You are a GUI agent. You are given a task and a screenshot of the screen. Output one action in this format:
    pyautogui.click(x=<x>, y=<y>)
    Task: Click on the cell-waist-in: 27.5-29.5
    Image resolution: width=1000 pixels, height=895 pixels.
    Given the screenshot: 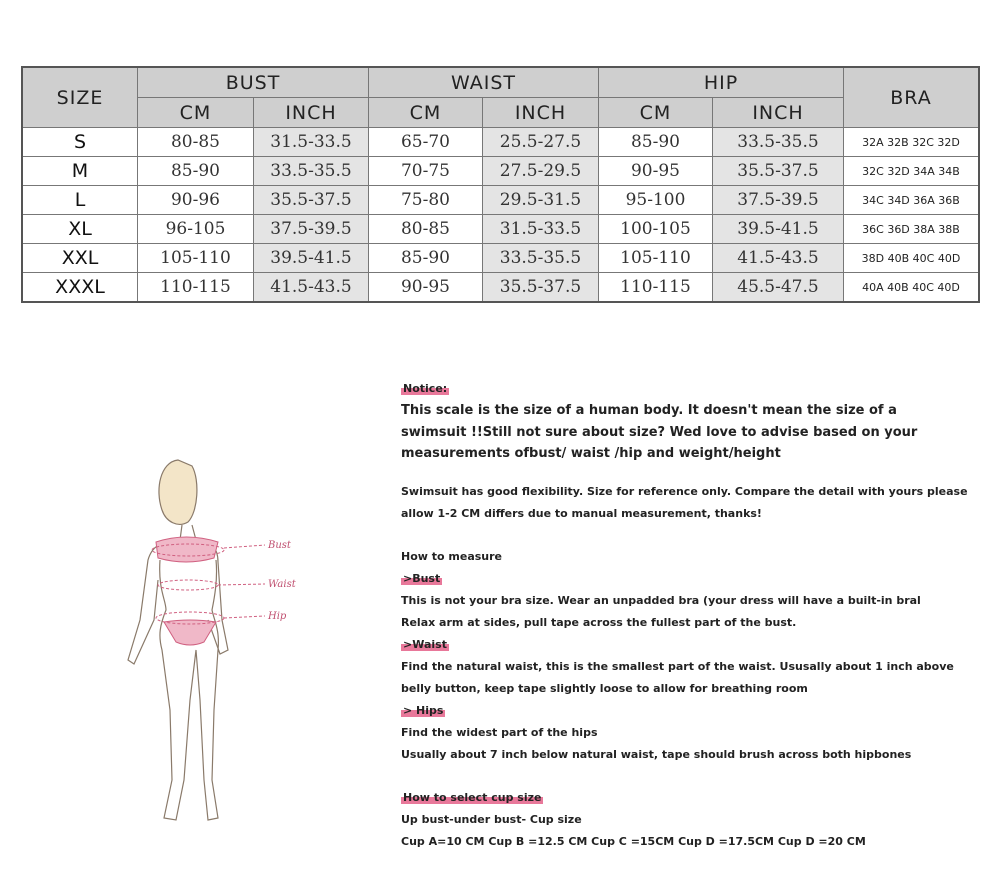 What is the action you would take?
    pyautogui.click(x=540, y=171)
    